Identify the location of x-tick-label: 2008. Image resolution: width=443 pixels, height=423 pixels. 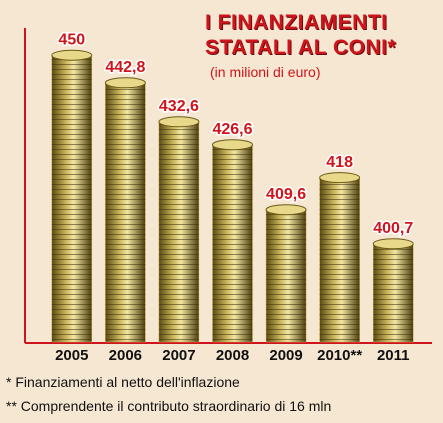
(232, 355).